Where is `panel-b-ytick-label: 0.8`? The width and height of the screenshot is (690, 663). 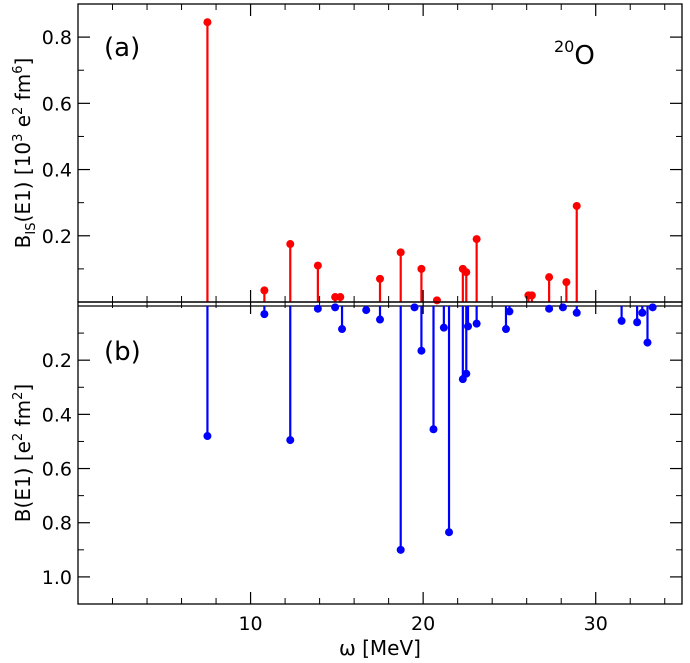 panel-b-ytick-label: 0.8 is located at coordinates (57, 524).